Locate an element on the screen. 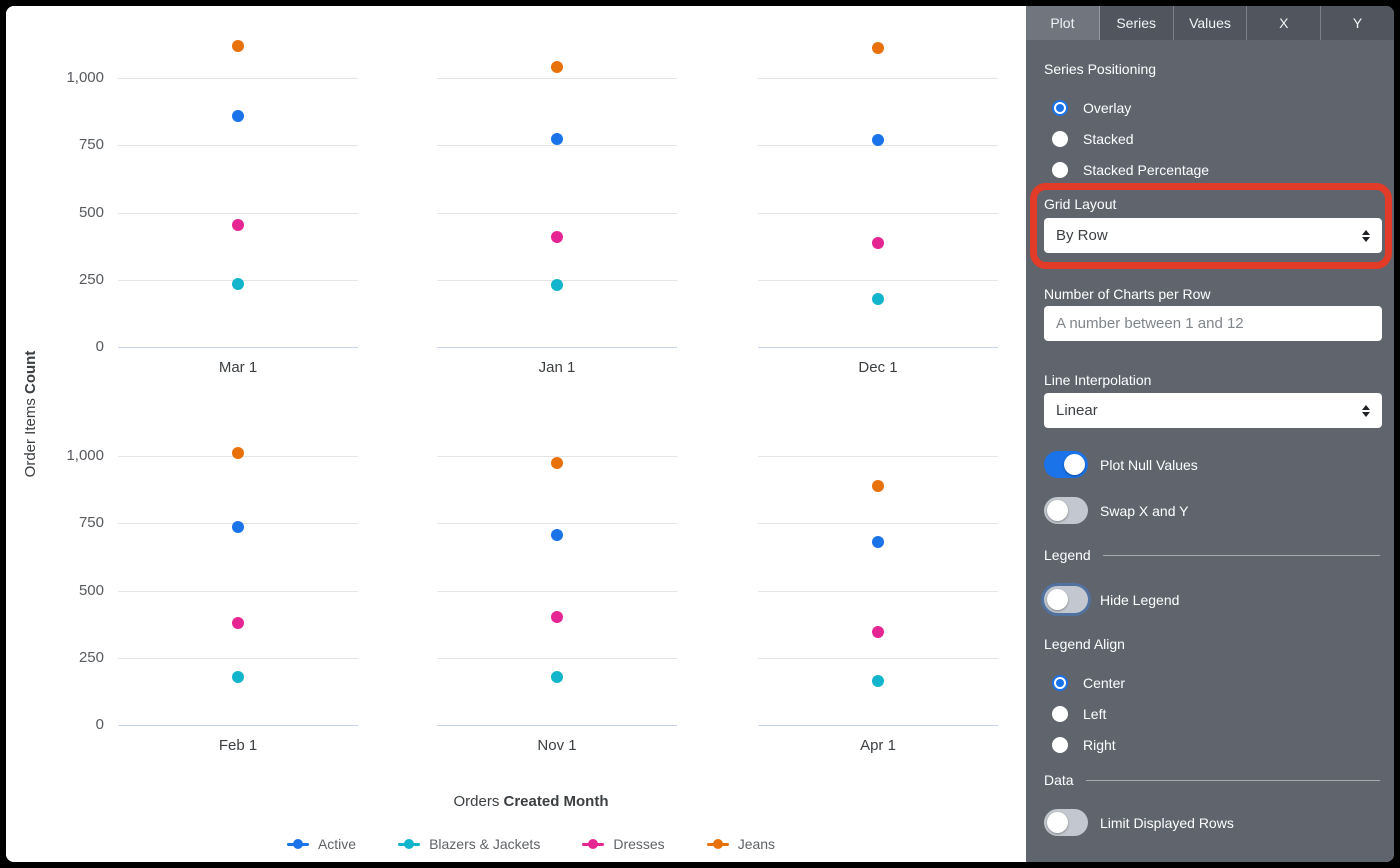 This screenshot has width=1400, height=868. series-positioning-option-stacked-percentage: Stacked Percentage is located at coordinates (1212, 169).